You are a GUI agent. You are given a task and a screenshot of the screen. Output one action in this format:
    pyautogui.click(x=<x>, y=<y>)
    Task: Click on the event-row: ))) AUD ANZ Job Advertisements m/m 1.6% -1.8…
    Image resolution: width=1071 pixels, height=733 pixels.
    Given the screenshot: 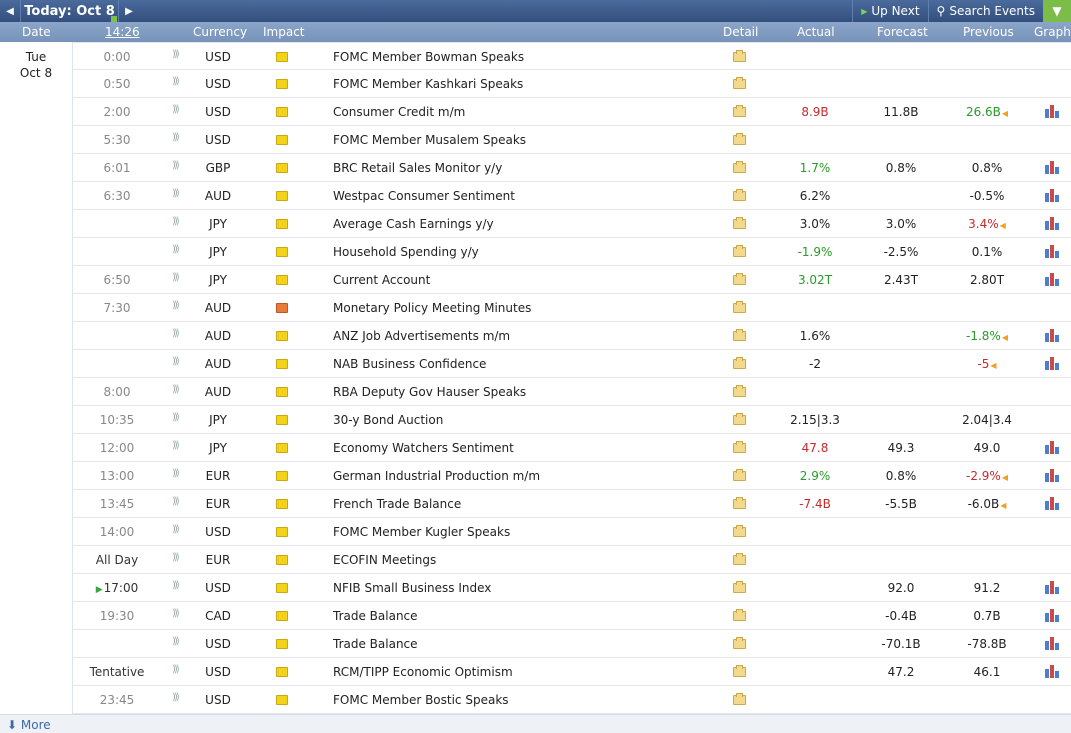 What is the action you would take?
    pyautogui.click(x=572, y=336)
    